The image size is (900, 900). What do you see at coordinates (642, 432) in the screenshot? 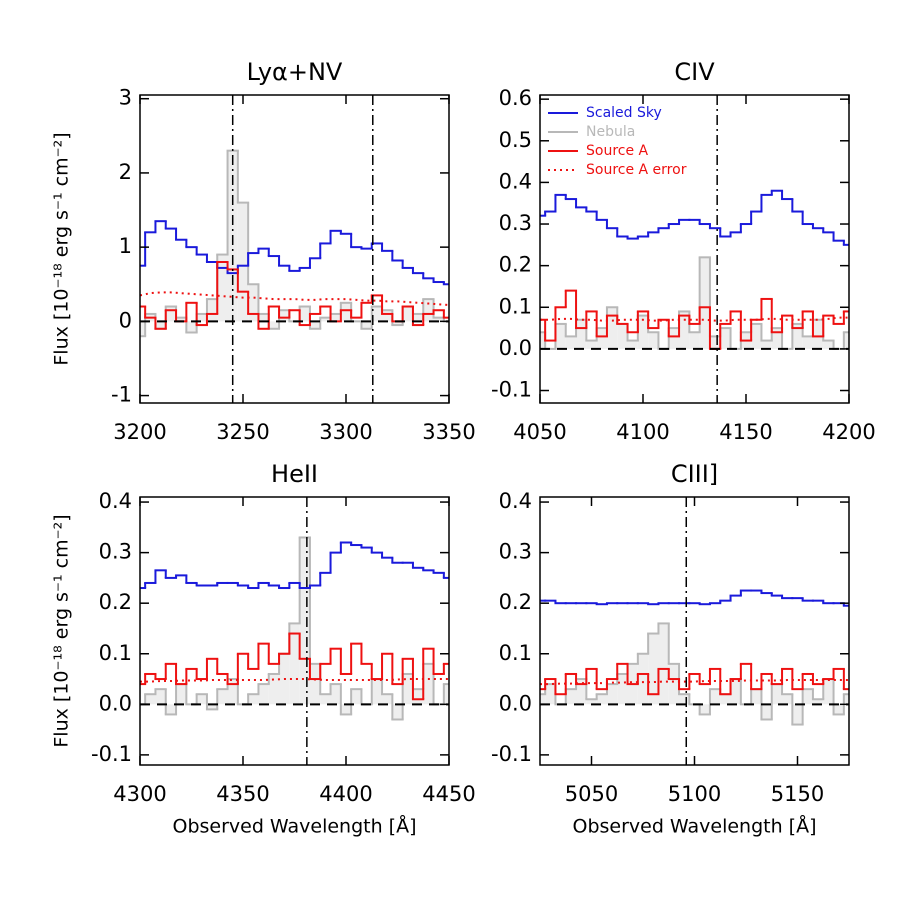
I see `x-tick-label: 4100` at bounding box center [642, 432].